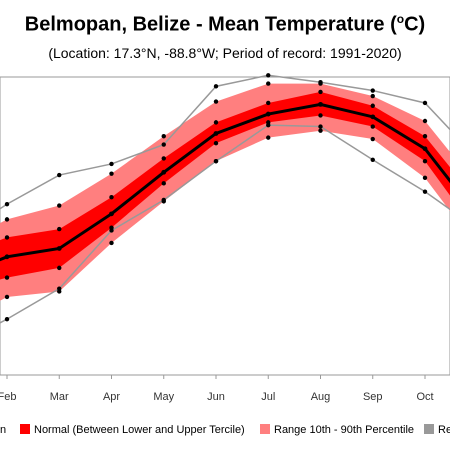 The image size is (450, 450). Describe the element at coordinates (163, 397) in the screenshot. I see `x-tick-label: May` at that location.